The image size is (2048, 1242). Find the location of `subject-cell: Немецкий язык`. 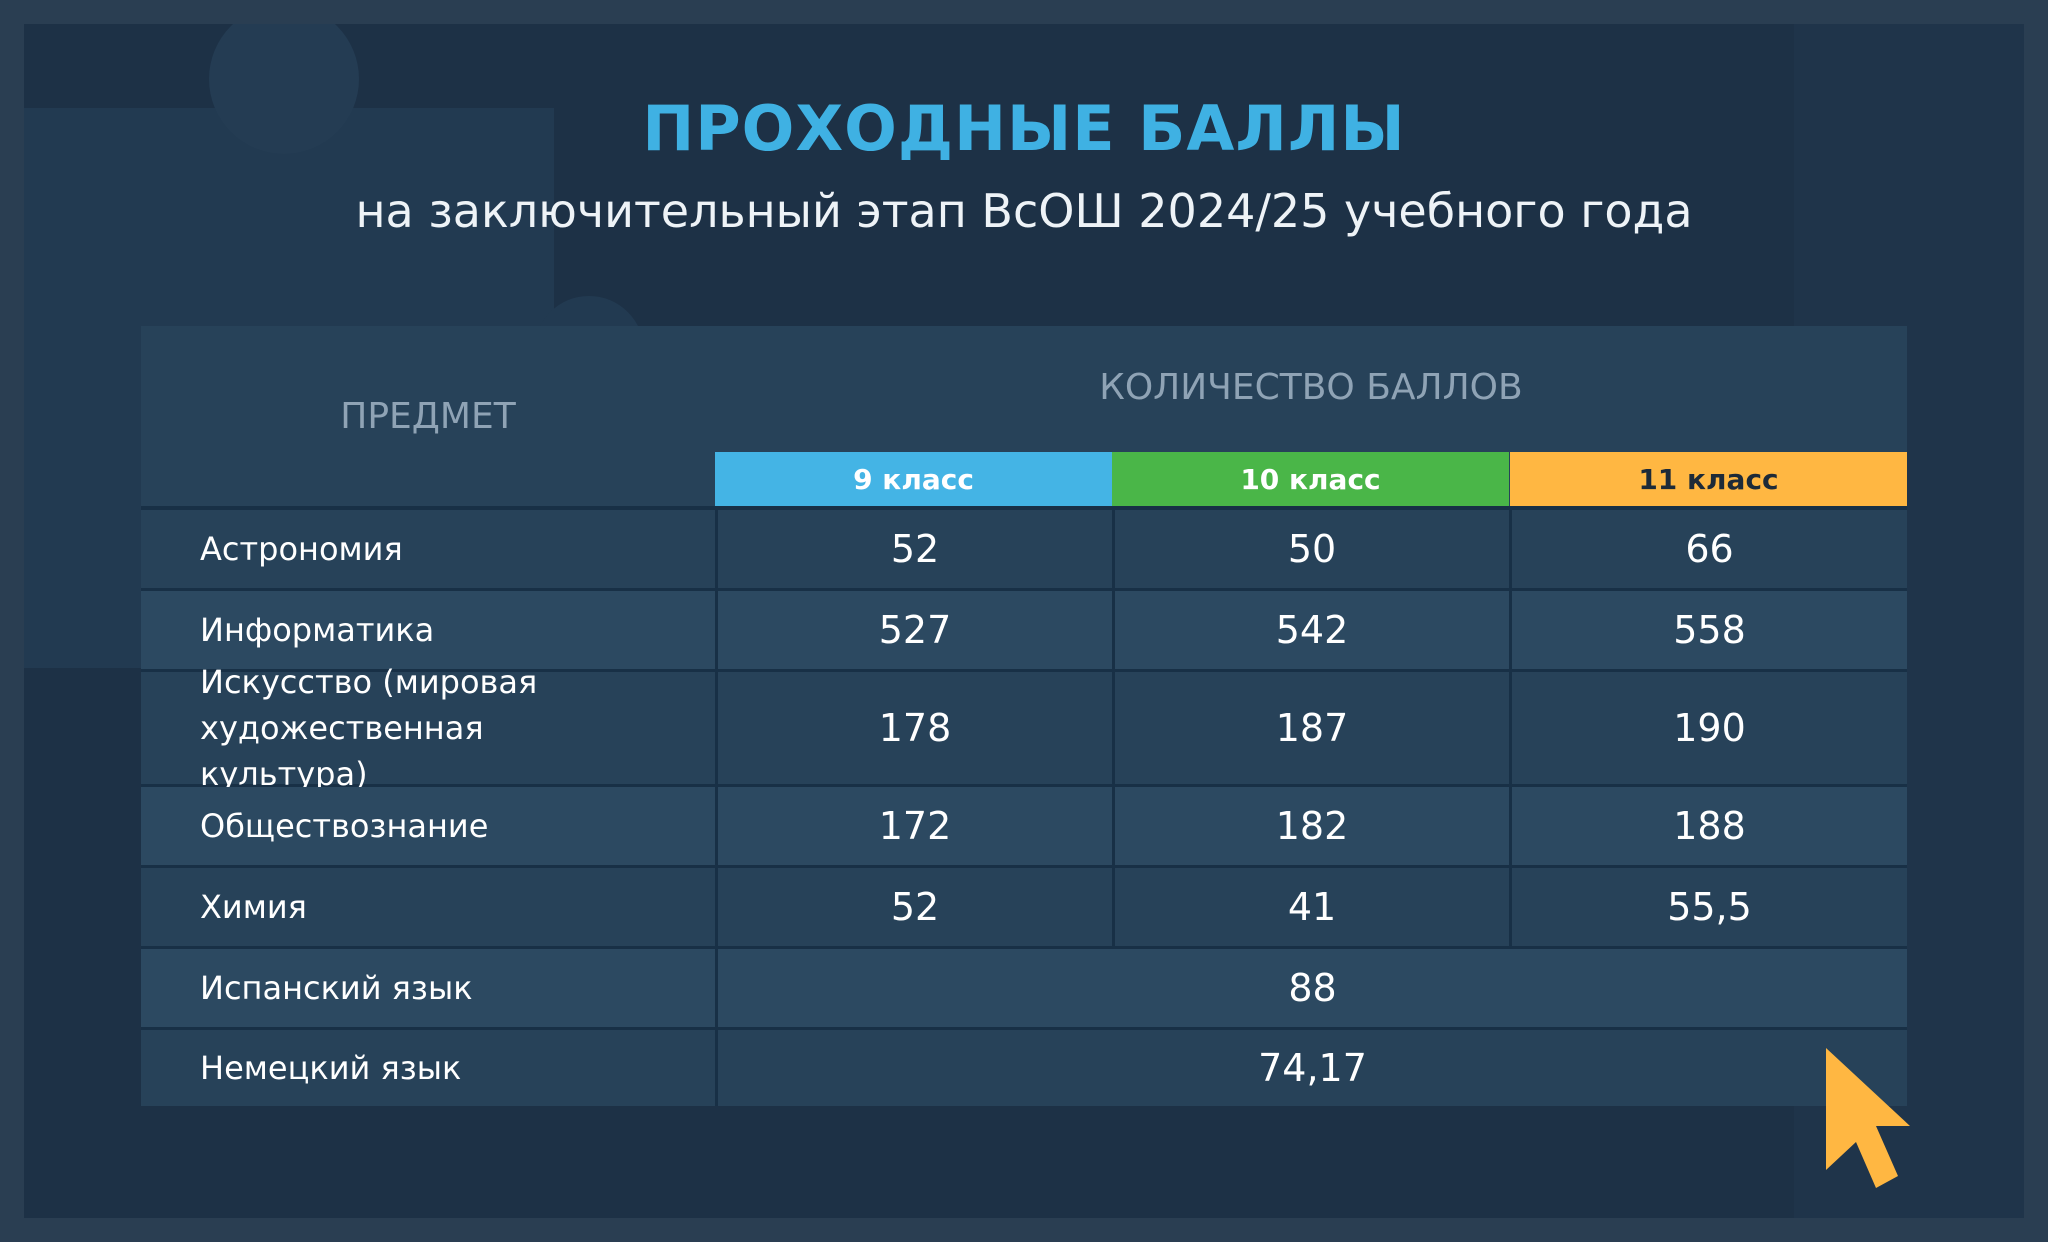

subject-cell: Немецкий язык is located at coordinates (428, 1068).